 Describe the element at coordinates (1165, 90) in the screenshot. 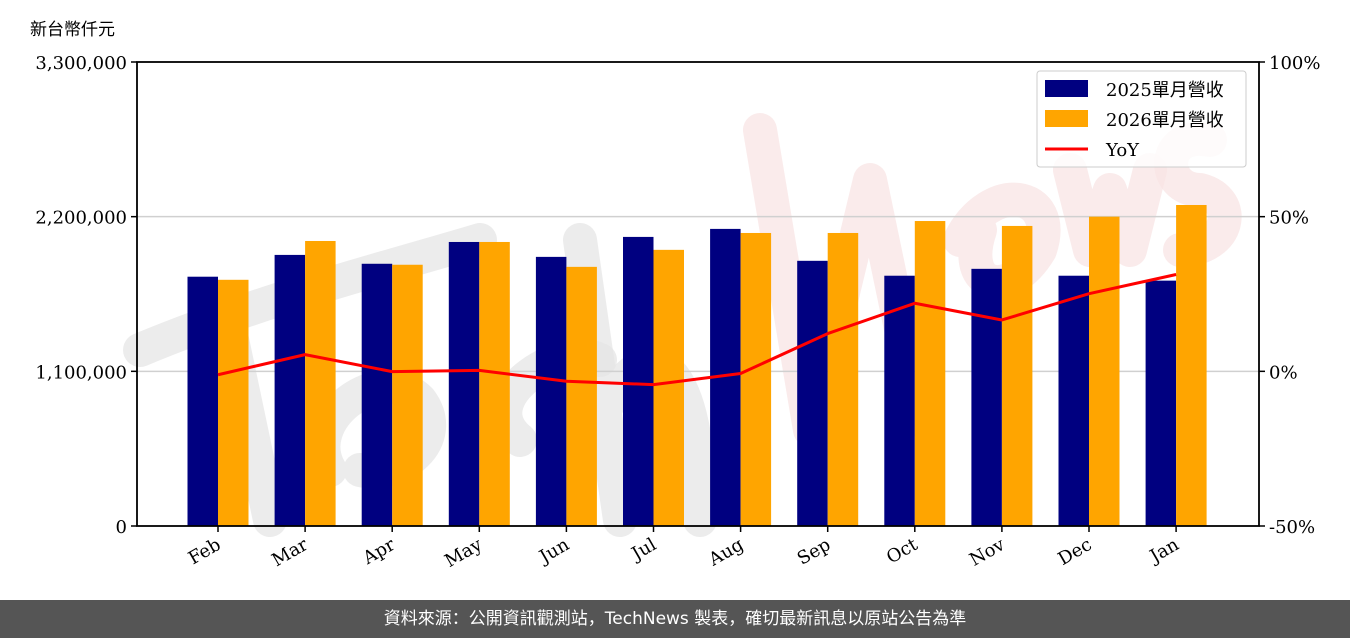

I see `legend-label: 2025單月營收` at that location.